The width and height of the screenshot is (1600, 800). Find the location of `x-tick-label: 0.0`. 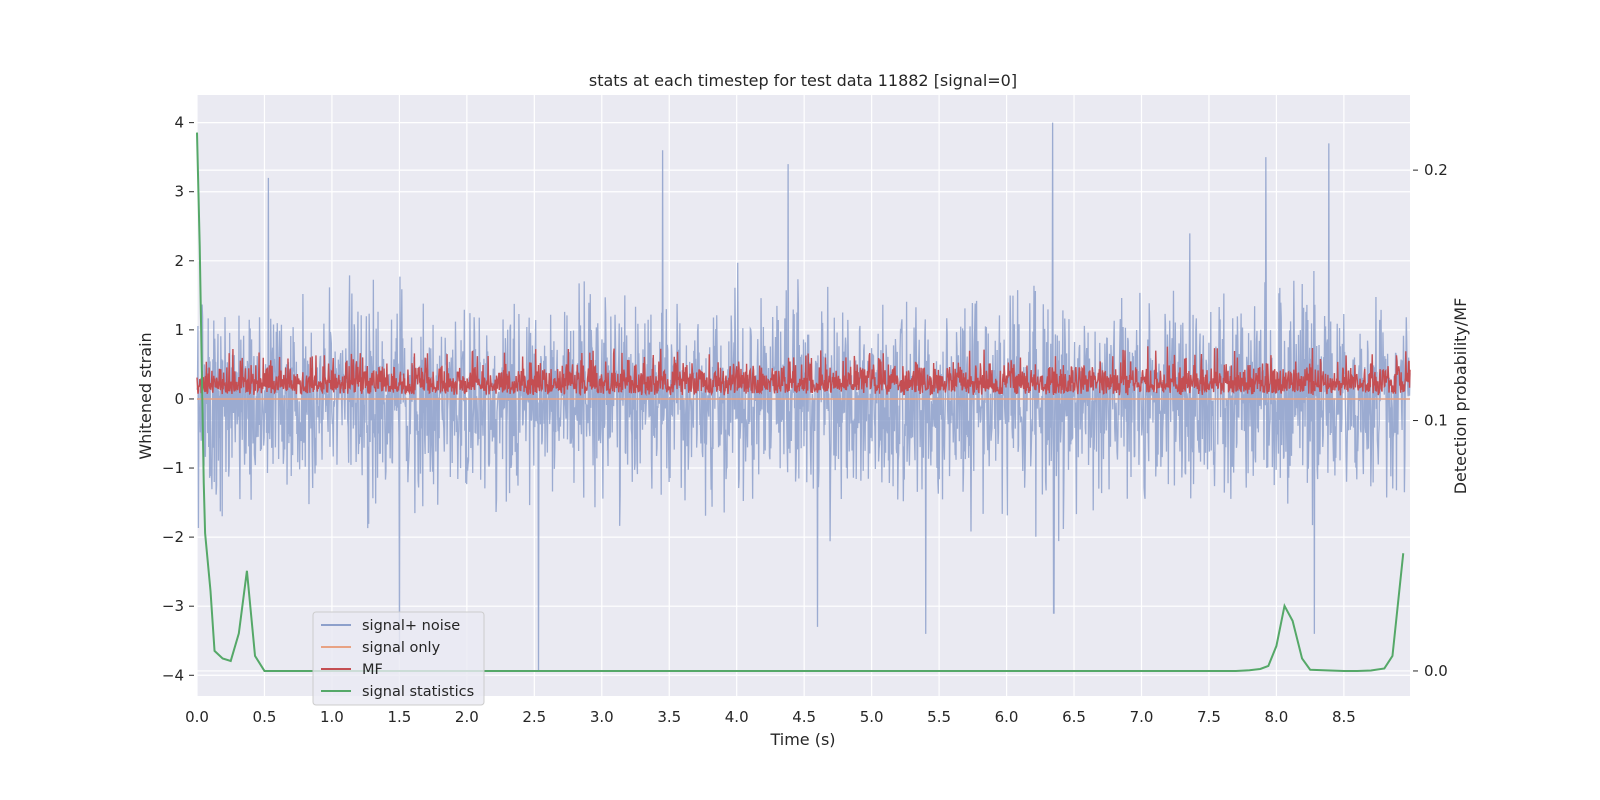

x-tick-label: 0.0 is located at coordinates (197, 717).